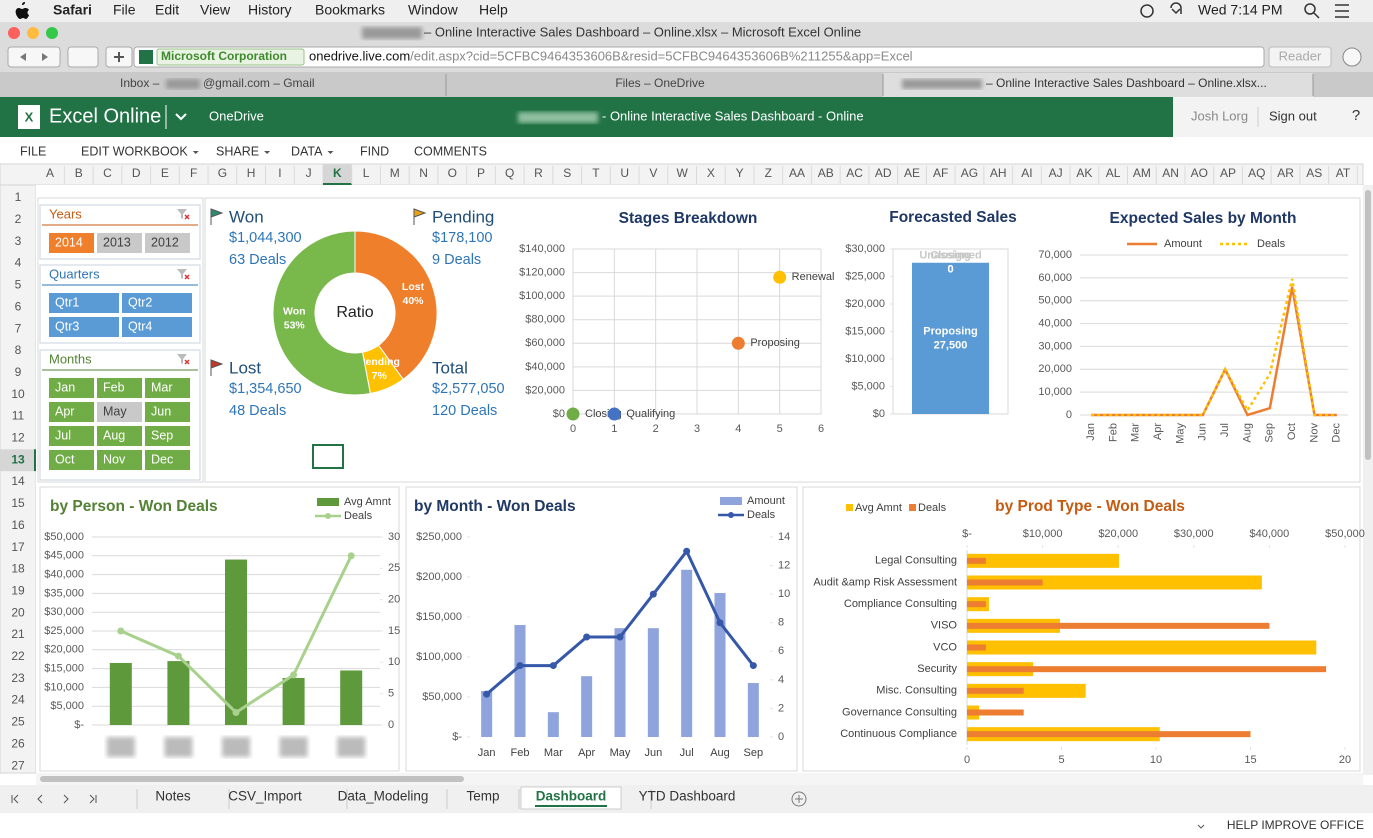 This screenshot has width=1373, height=838. What do you see at coordinates (124, 10) in the screenshot?
I see `menu-item: File` at bounding box center [124, 10].